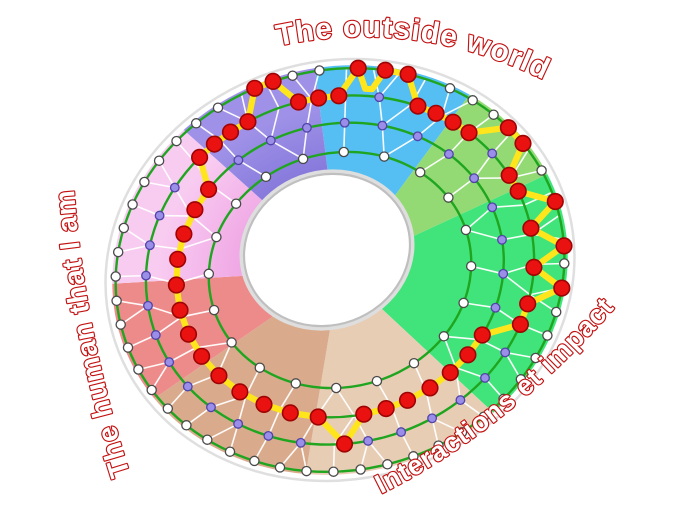  I want to click on center-hole-layer, so click(327, 250).